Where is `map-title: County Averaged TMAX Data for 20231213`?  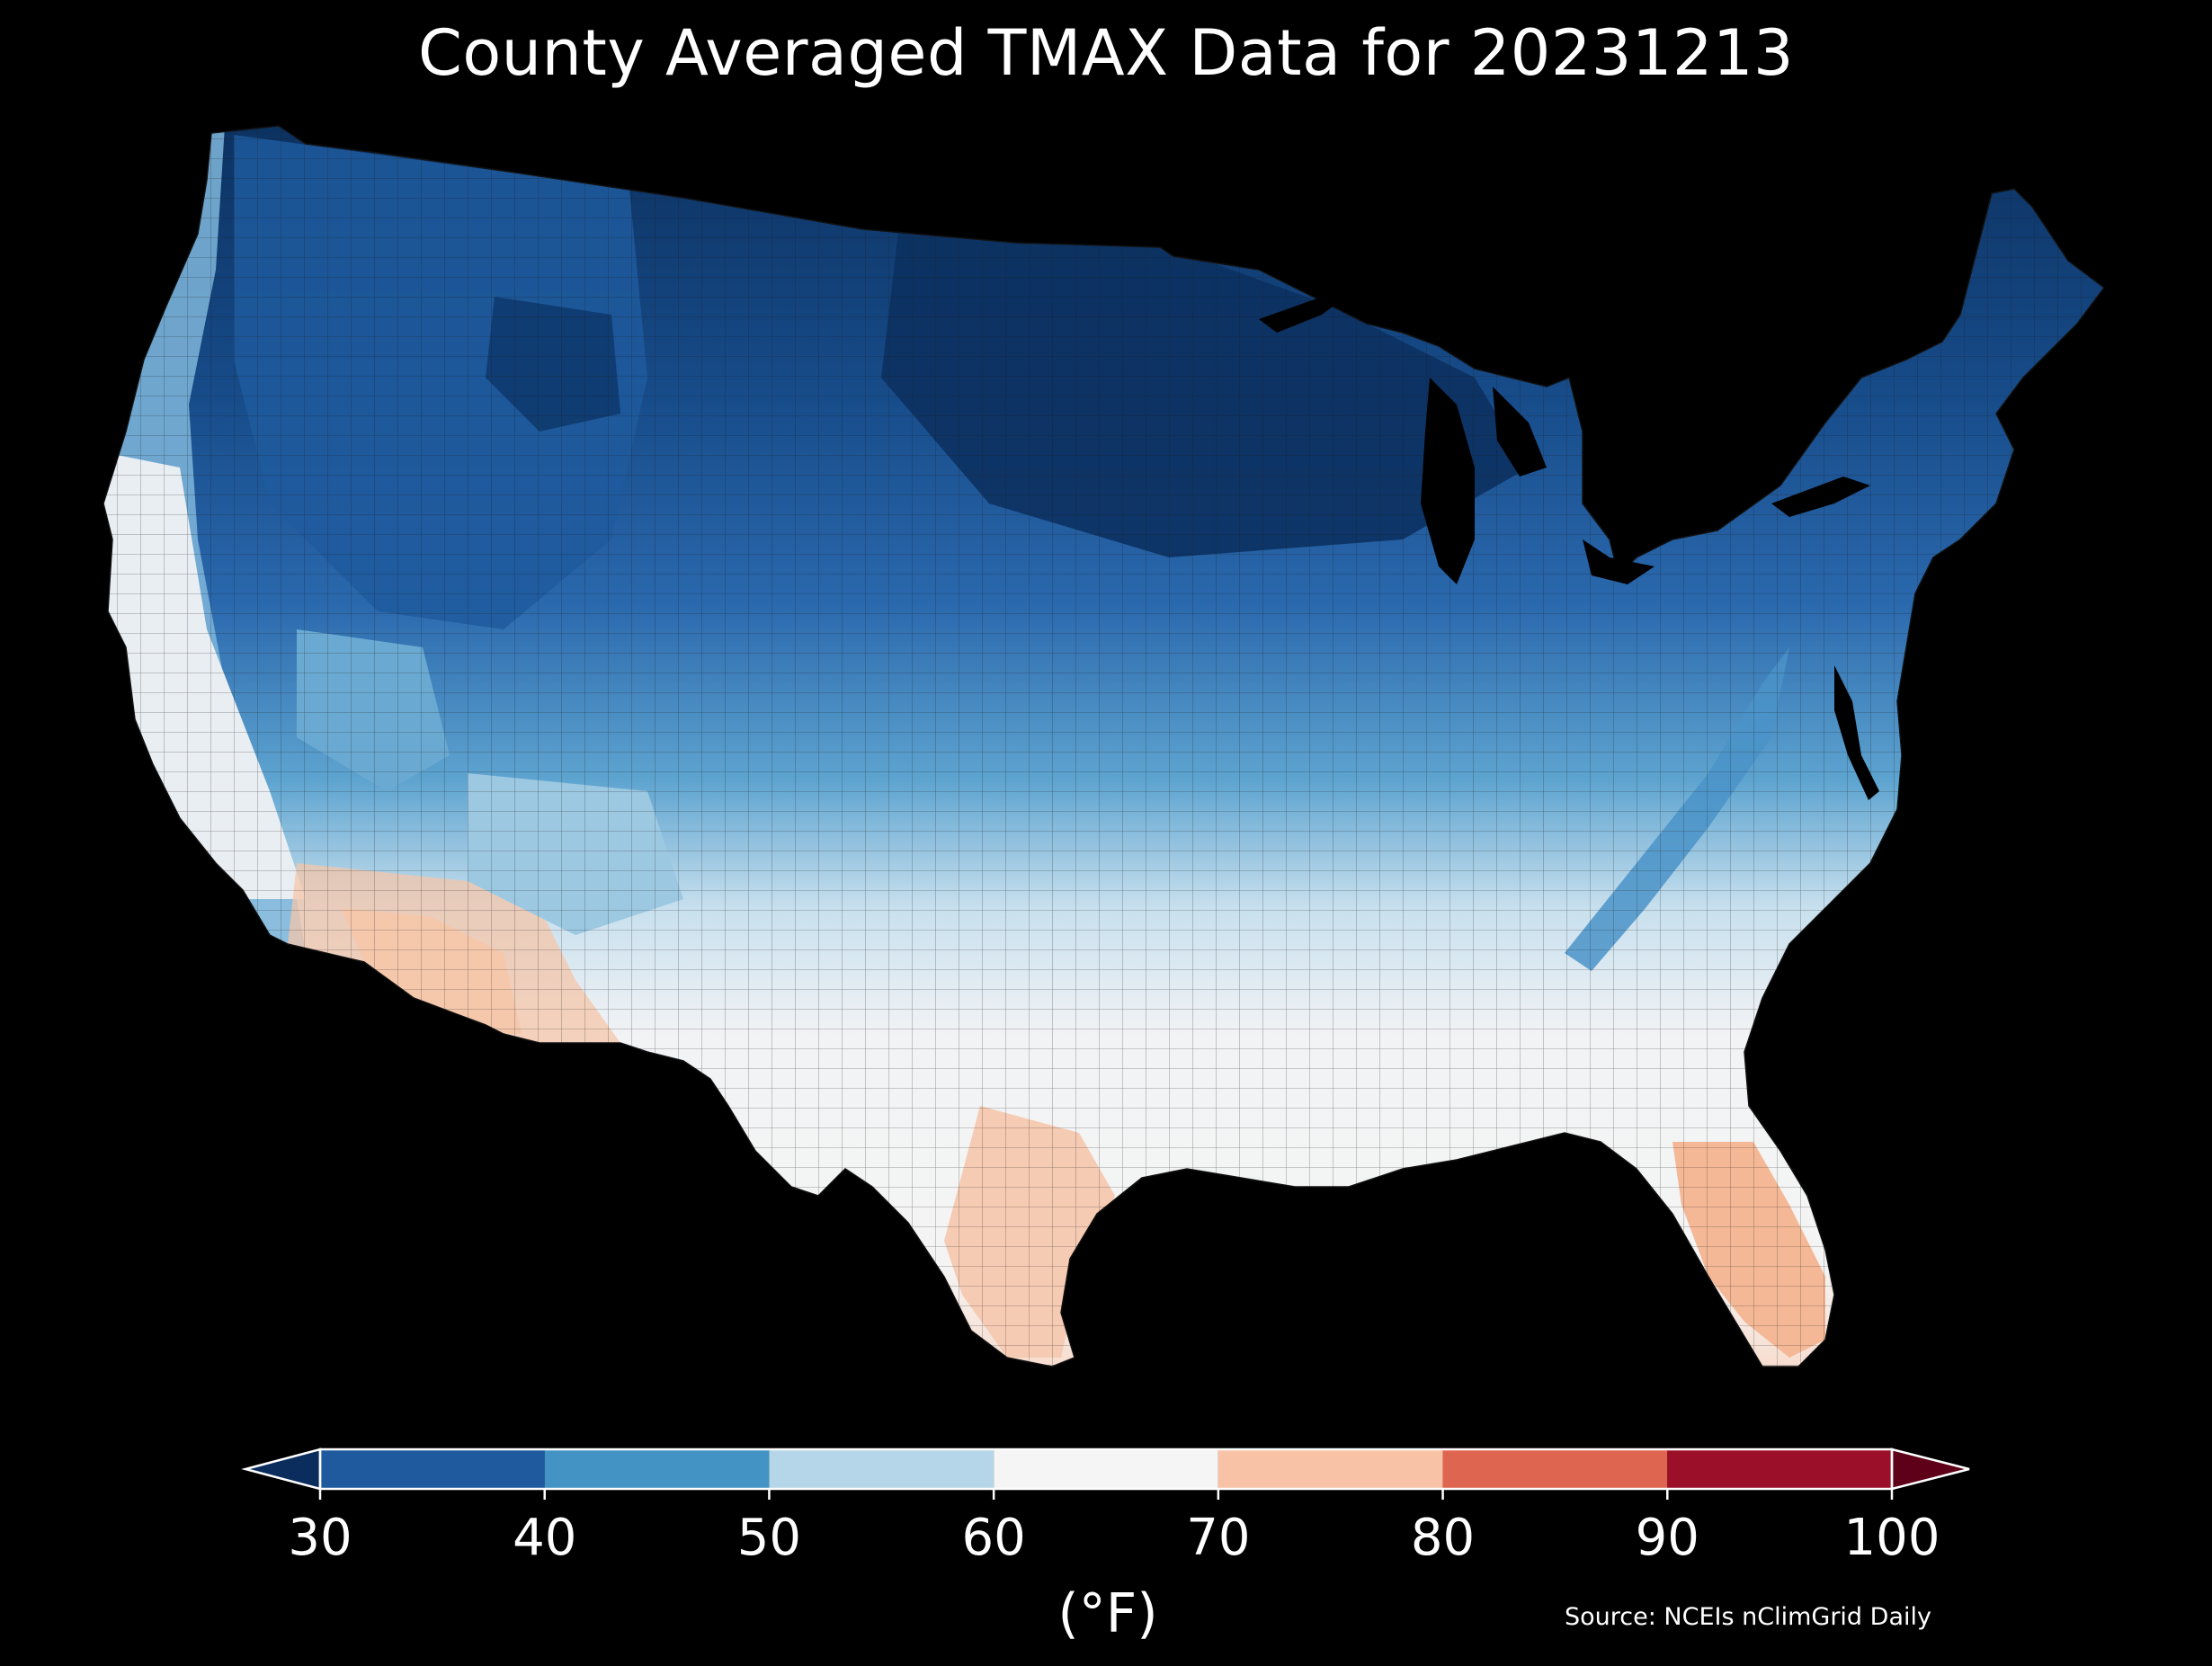 map-title: County Averaged TMAX Data for 20231213 is located at coordinates (1106, 53).